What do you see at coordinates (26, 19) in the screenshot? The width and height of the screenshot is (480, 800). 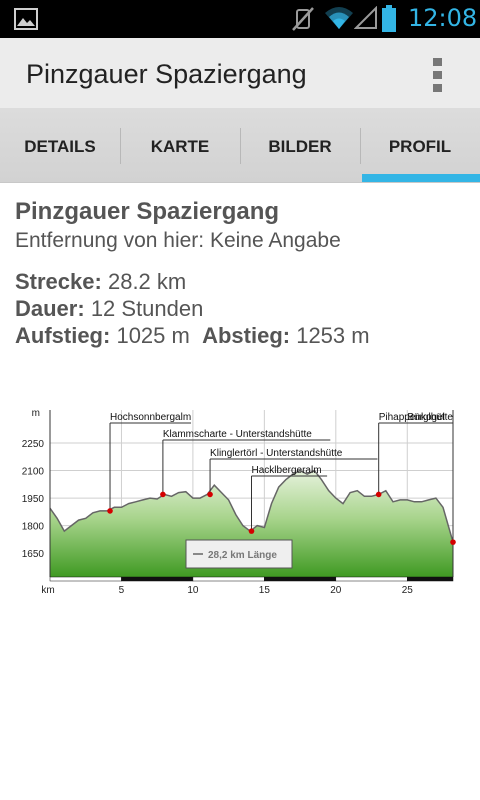 I see `image-notification-icon` at bounding box center [26, 19].